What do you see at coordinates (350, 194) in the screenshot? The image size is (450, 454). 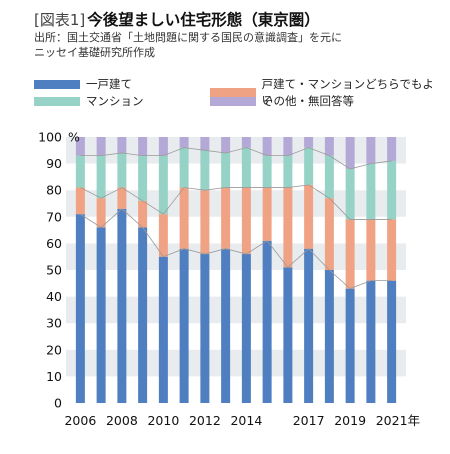 I see `bar-segment-condo-2019` at bounding box center [350, 194].